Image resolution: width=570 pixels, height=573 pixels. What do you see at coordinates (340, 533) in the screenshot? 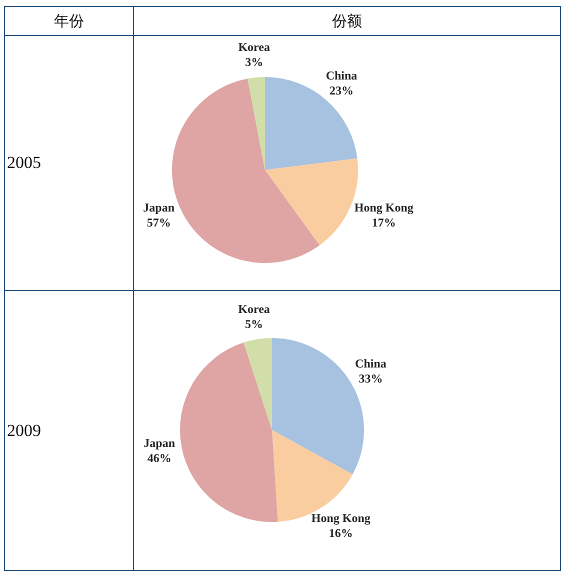
I see `data-label: 16%` at bounding box center [340, 533].